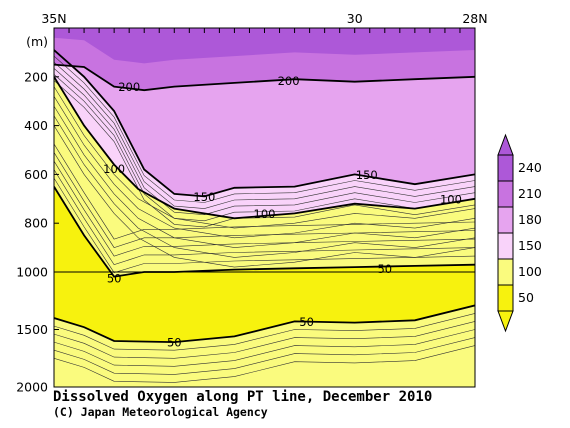 This screenshot has width=570, height=428. I want to click on colorbar-top-arrow, so click(505, 144).